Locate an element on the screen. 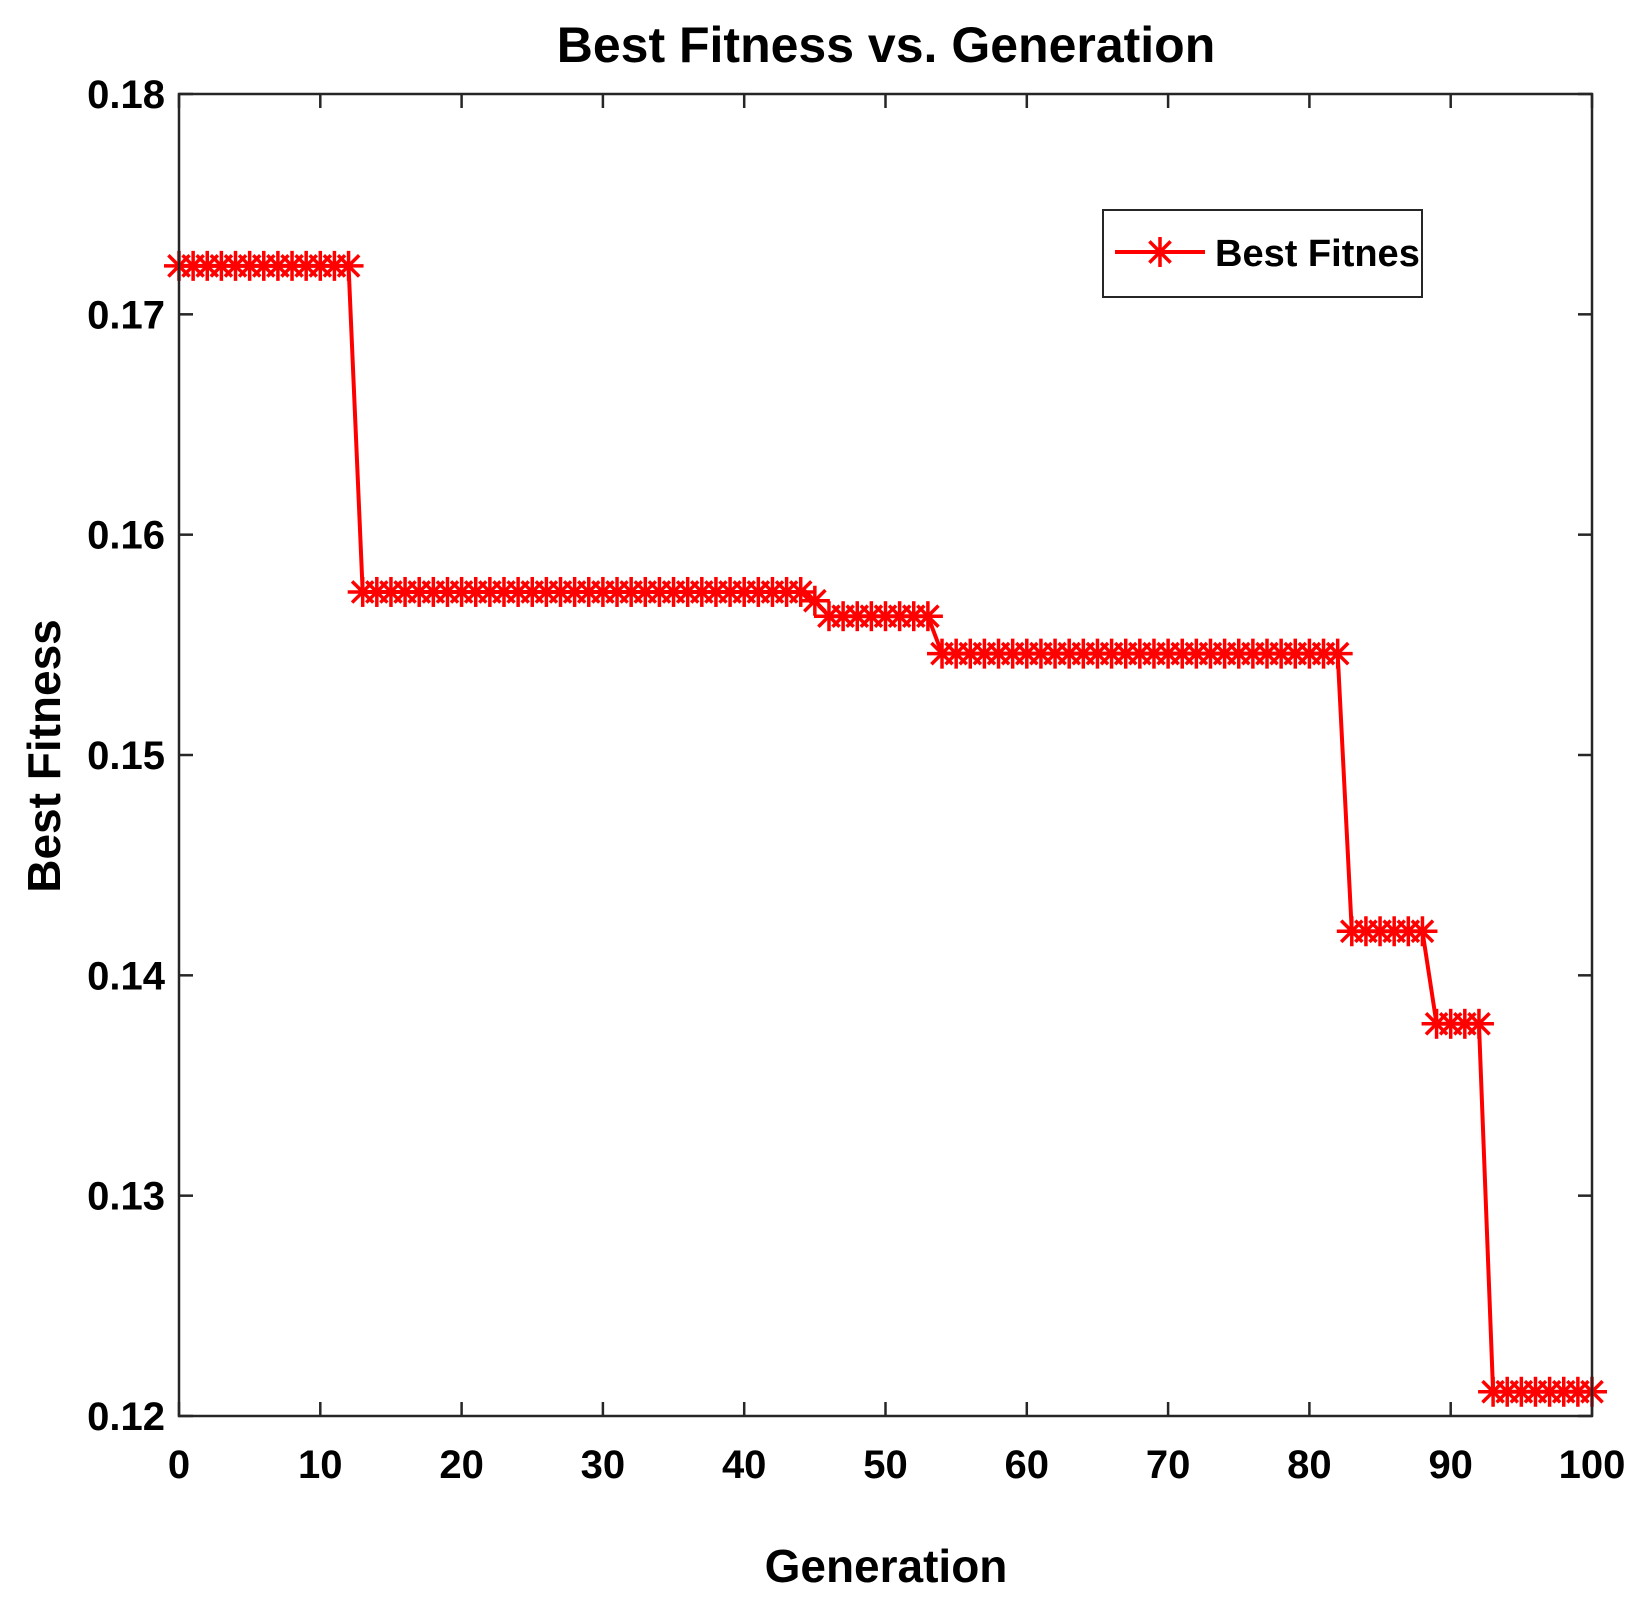 This screenshot has width=1637, height=1610. x-tick-label: 20 is located at coordinates (461, 1465).